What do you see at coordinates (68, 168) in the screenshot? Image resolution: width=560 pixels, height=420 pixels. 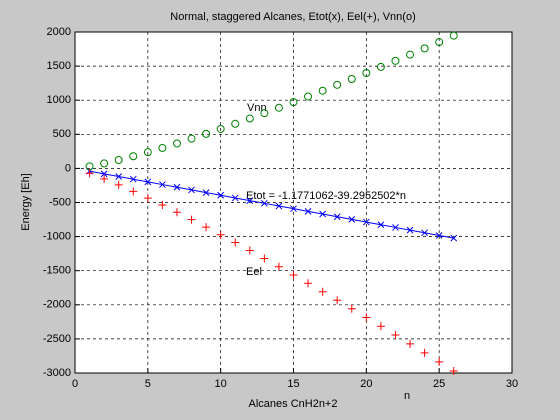 I see `y-tick-label: 0` at bounding box center [68, 168].